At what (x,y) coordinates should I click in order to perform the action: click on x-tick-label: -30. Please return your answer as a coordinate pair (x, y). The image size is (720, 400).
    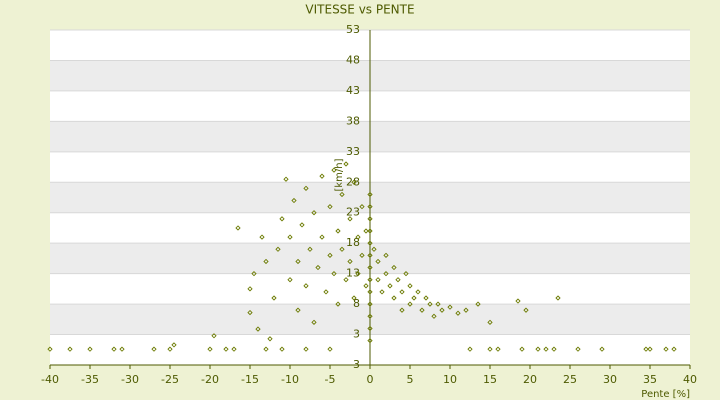
    Looking at the image, I should click on (130, 379).